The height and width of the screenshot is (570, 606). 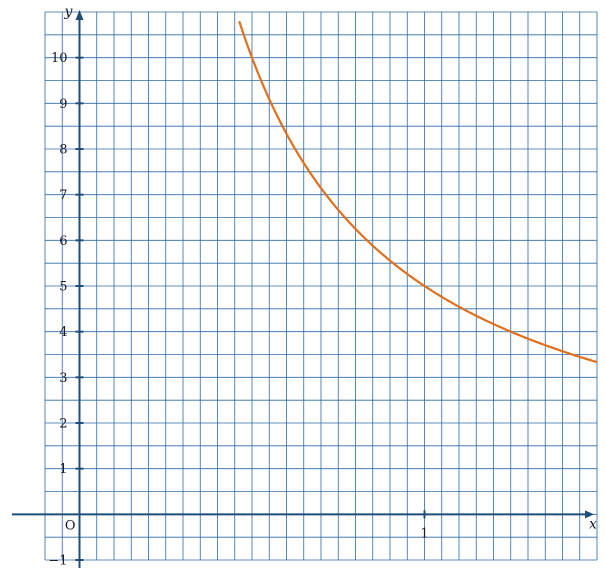 I want to click on y-tick-label: 7, so click(x=63, y=195).